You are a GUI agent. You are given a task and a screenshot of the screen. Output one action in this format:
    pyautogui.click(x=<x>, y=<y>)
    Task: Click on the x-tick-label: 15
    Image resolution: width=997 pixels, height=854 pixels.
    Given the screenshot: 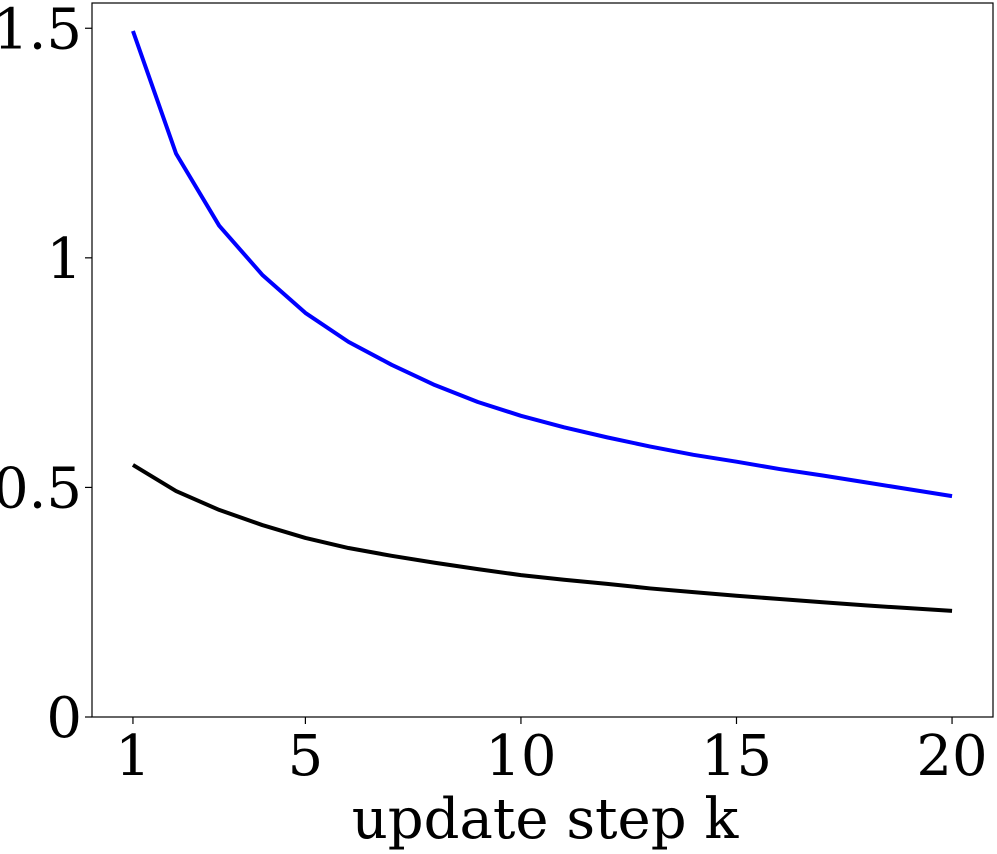 What is the action you would take?
    pyautogui.click(x=736, y=756)
    